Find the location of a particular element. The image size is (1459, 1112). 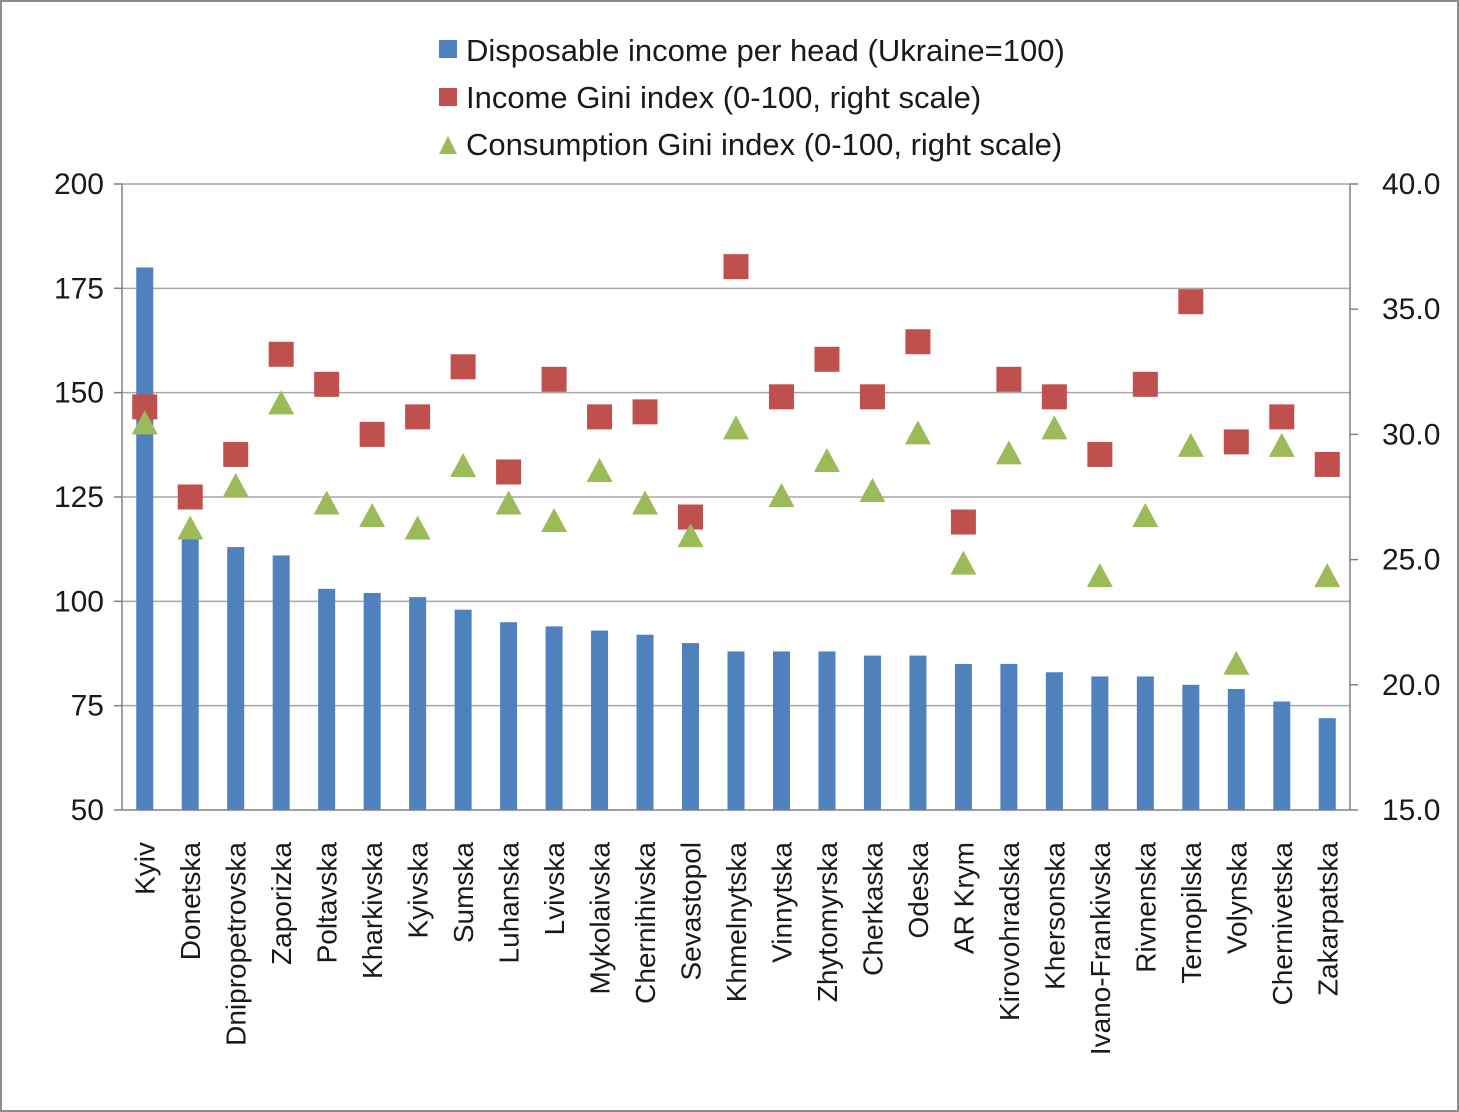

category-label: Ternopilska is located at coordinates (1191, 913).